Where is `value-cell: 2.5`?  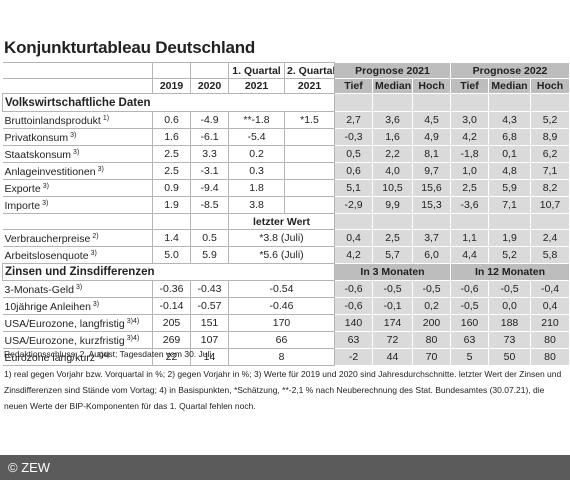
value-cell: 2.5 is located at coordinates (171, 154).